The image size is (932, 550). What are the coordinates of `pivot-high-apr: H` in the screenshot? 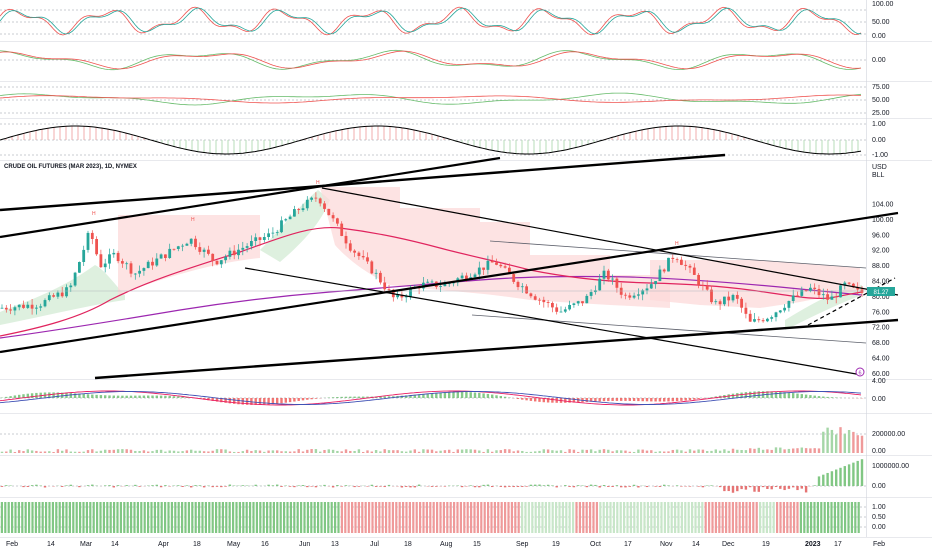 It's located at (193, 220).